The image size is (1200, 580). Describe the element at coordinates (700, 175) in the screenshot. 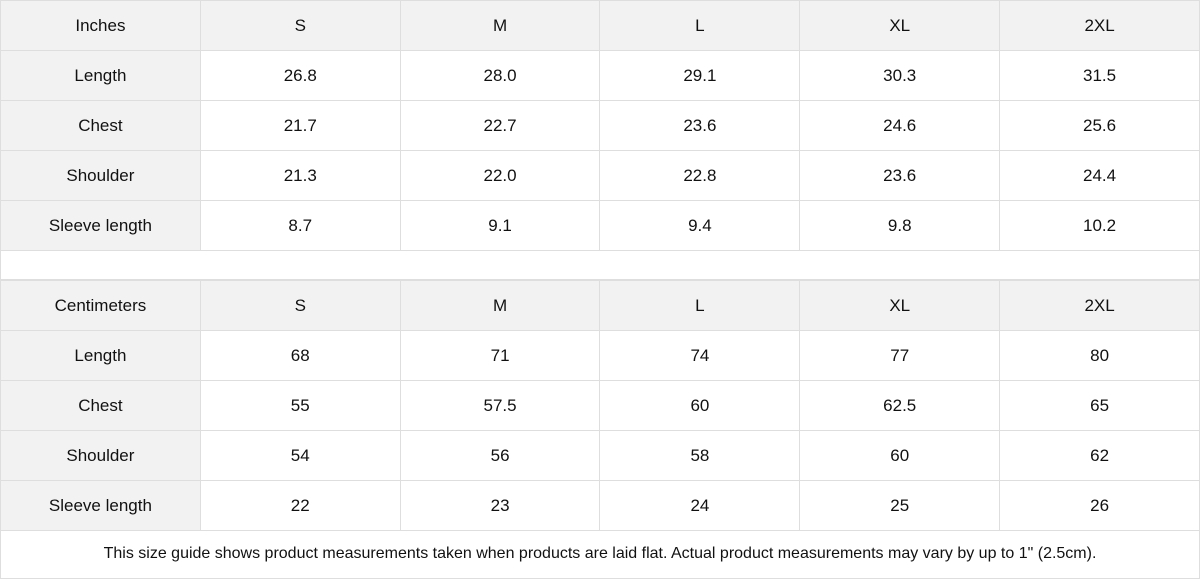

I see `measurement-cell: 22.8` at that location.